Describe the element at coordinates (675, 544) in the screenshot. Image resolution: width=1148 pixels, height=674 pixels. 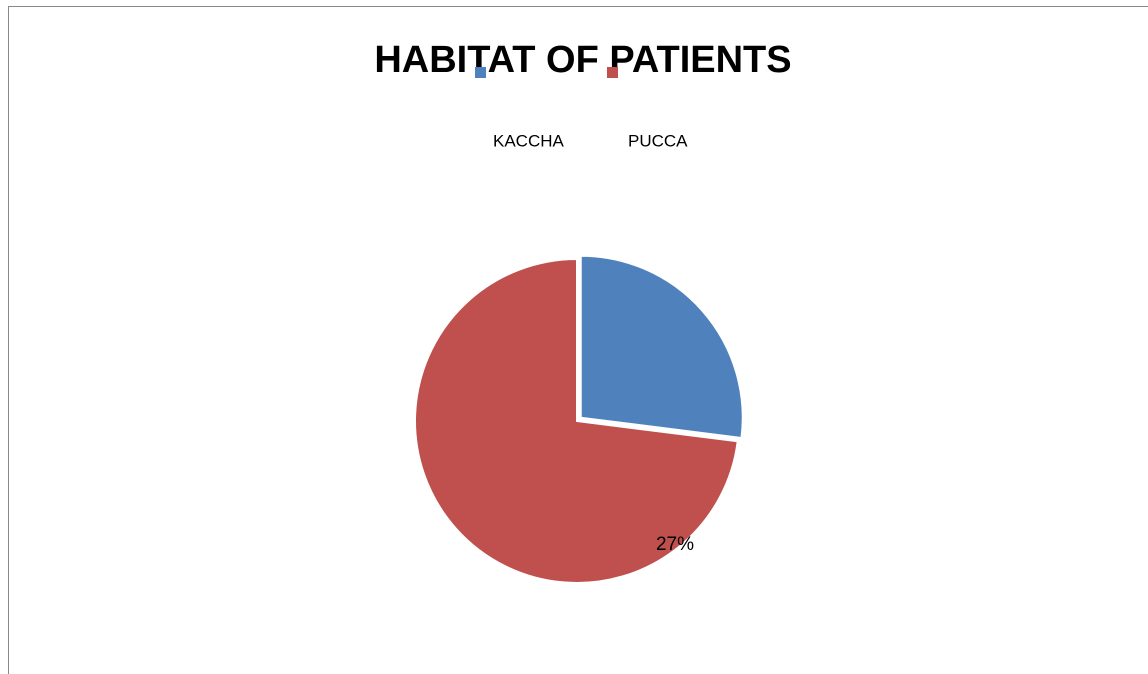
I see `data-label: 27%` at that location.